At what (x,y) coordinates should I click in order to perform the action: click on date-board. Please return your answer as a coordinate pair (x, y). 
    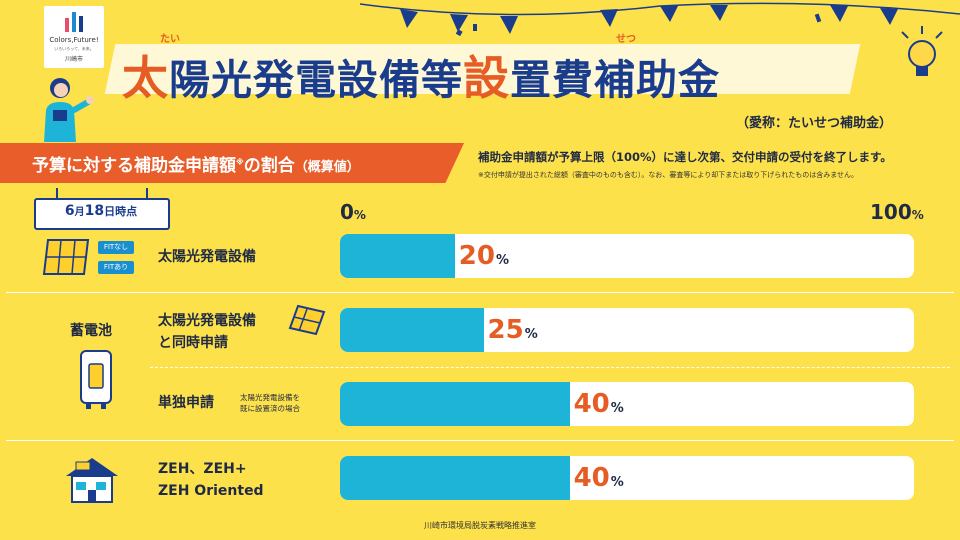
    Looking at the image, I should click on (102, 214).